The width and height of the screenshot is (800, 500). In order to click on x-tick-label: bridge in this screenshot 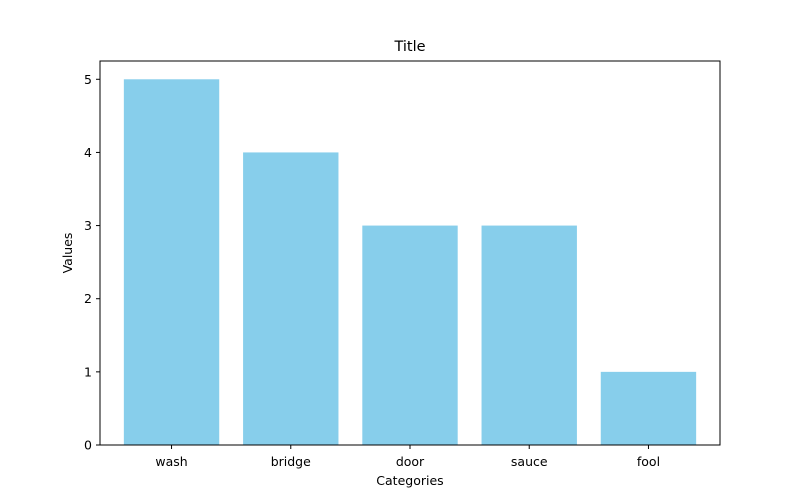, I will do `click(291, 461)`.